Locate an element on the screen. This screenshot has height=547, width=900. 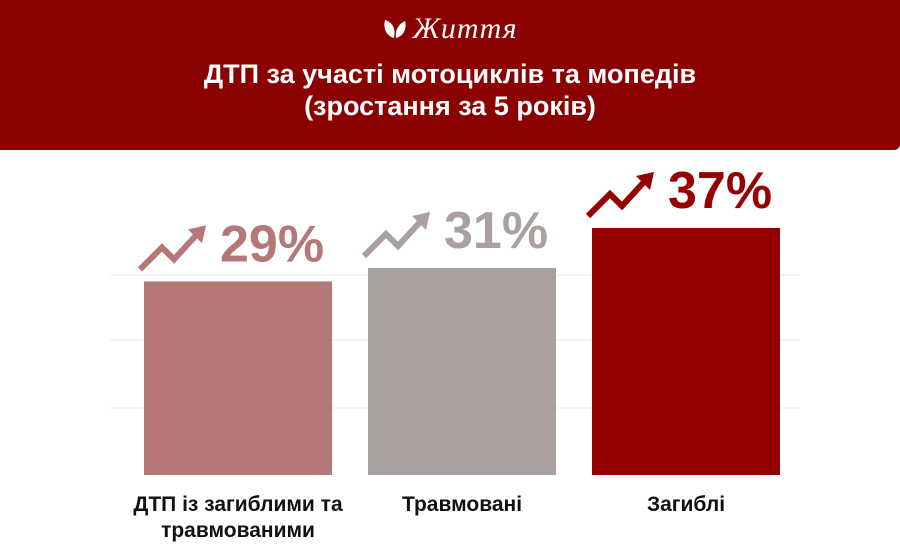
category-label: Травмовані is located at coordinates (462, 504).